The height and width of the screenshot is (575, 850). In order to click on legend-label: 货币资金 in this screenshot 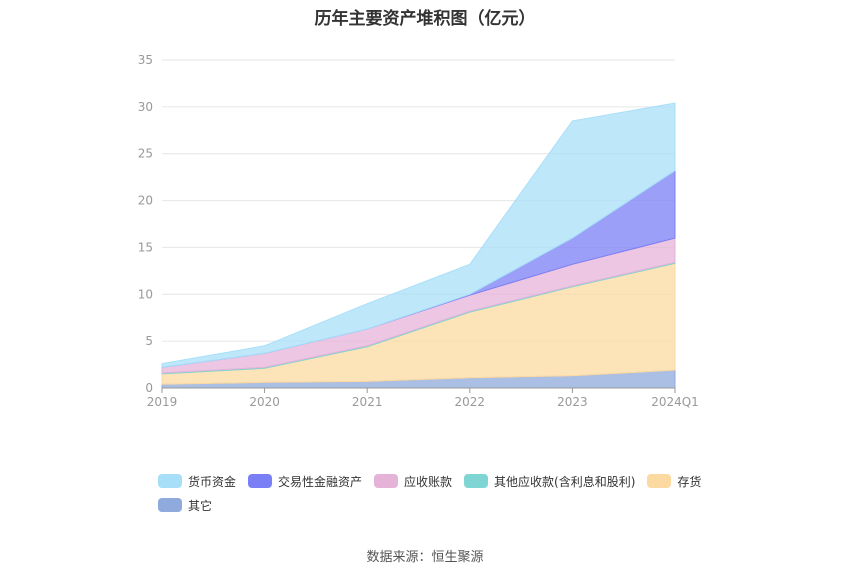, I will do `click(212, 481)`.